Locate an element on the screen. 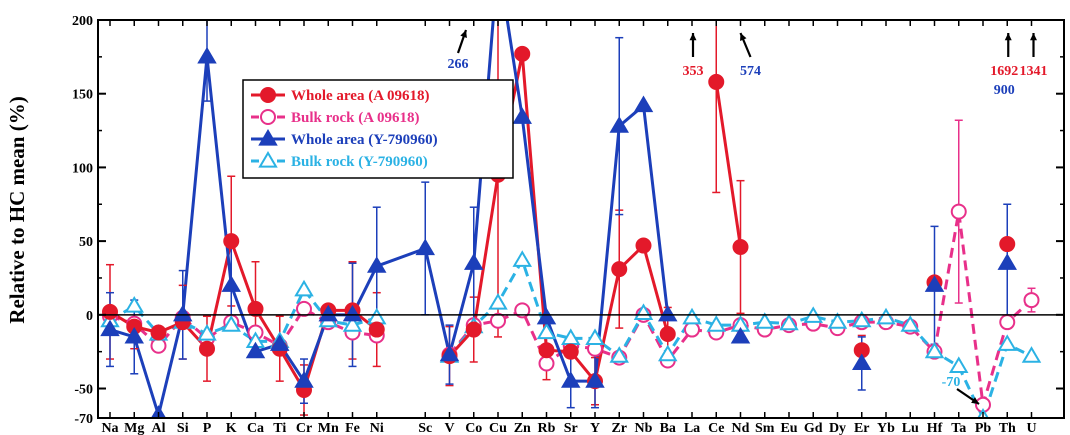 The width and height of the screenshot is (1070, 435). x-tick-label: Ba is located at coordinates (668, 428).